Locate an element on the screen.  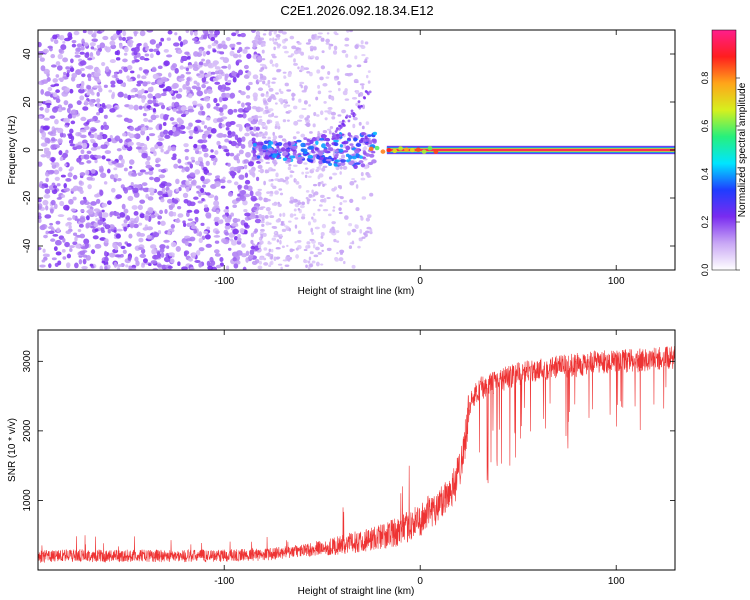
carrier-line-band is located at coordinates (530, 150).